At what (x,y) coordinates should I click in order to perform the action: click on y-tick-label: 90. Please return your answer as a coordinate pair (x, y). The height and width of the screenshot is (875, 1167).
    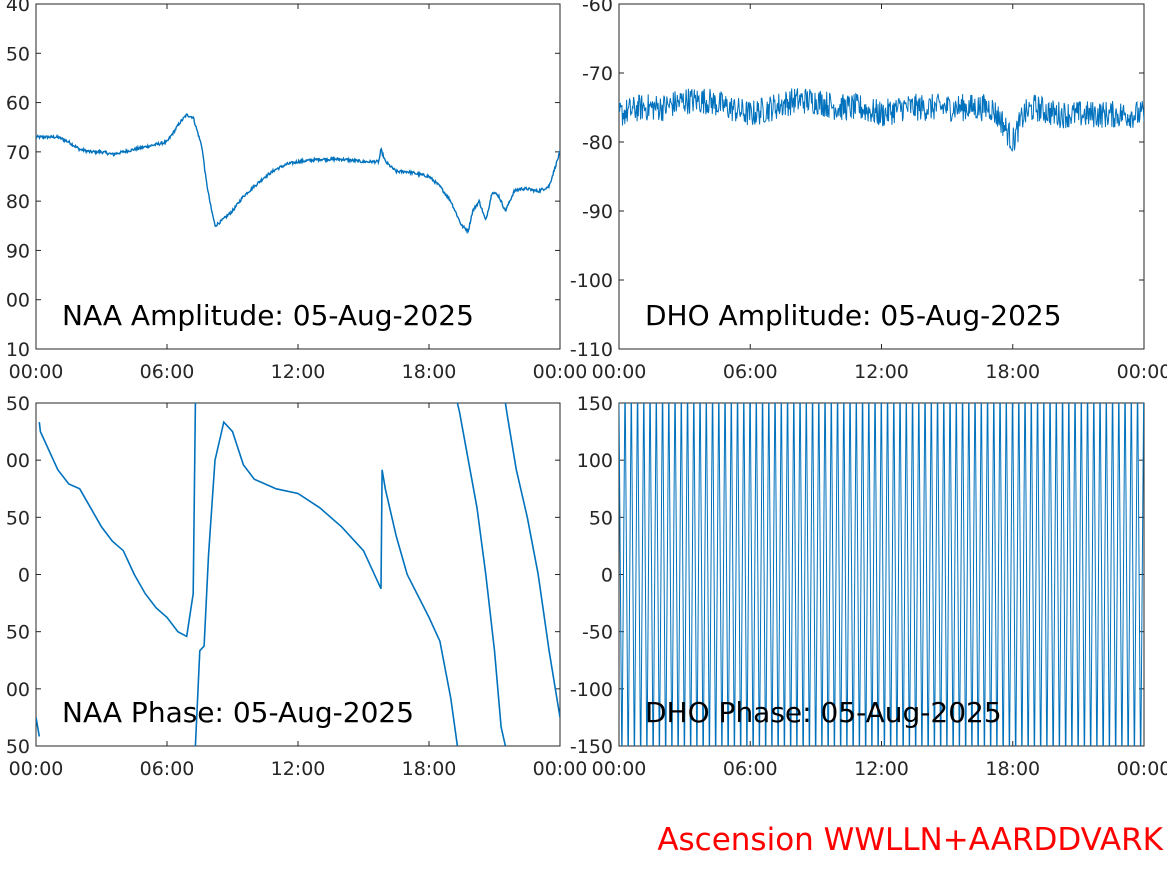
    Looking at the image, I should click on (18, 251).